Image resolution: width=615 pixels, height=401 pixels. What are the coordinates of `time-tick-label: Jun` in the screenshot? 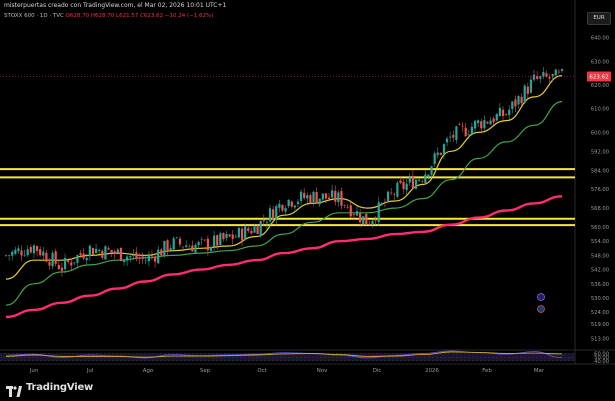 It's located at (33, 371).